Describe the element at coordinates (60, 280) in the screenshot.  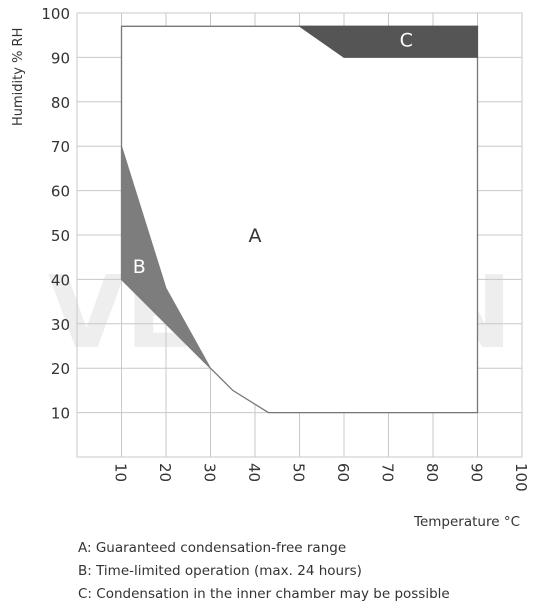
I see `y-tick-label: 40` at that location.